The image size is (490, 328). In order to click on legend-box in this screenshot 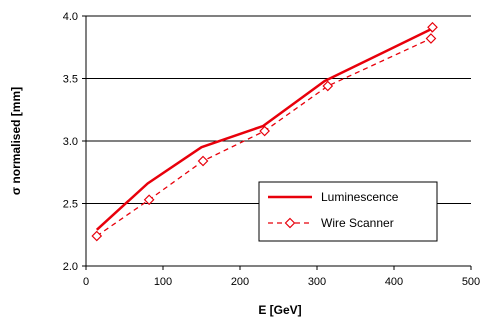, I will do `click(348, 211)`.